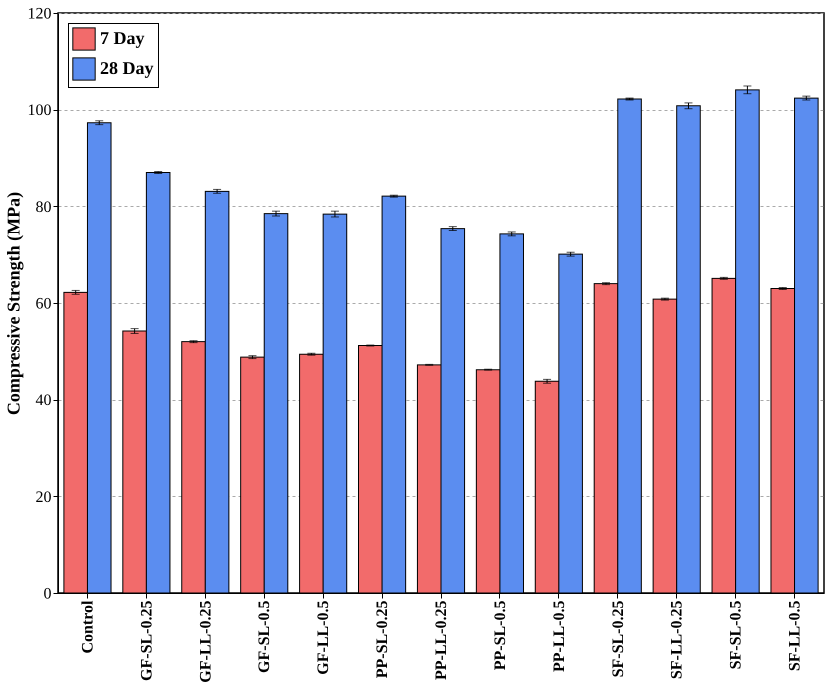 The height and width of the screenshot is (688, 829). Describe the element at coordinates (795, 636) in the screenshot. I see `x-tick-label: SF-LL-0.5` at that location.